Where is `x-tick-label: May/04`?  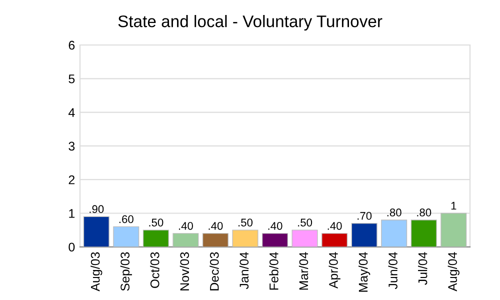 x-tick-label: May/04 is located at coordinates (364, 272).